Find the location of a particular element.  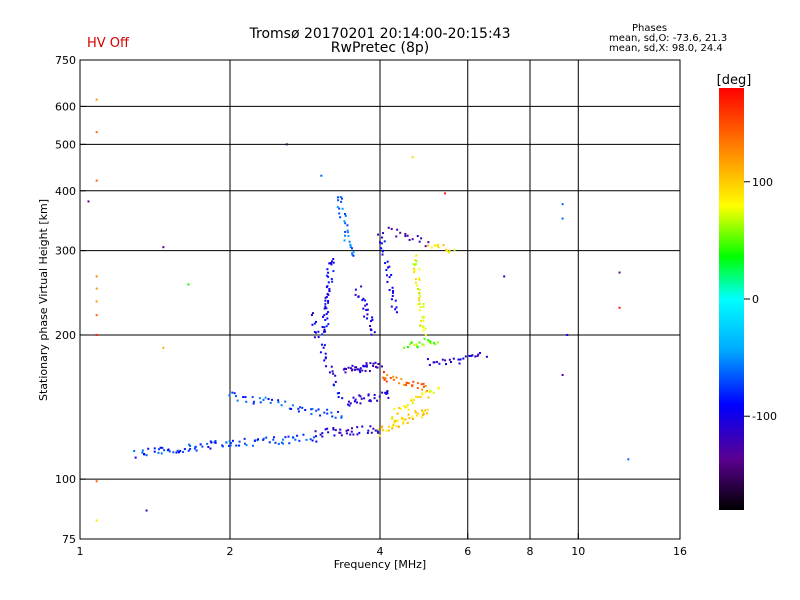

x-axis-label: Frequency [MHz] is located at coordinates (380, 564).